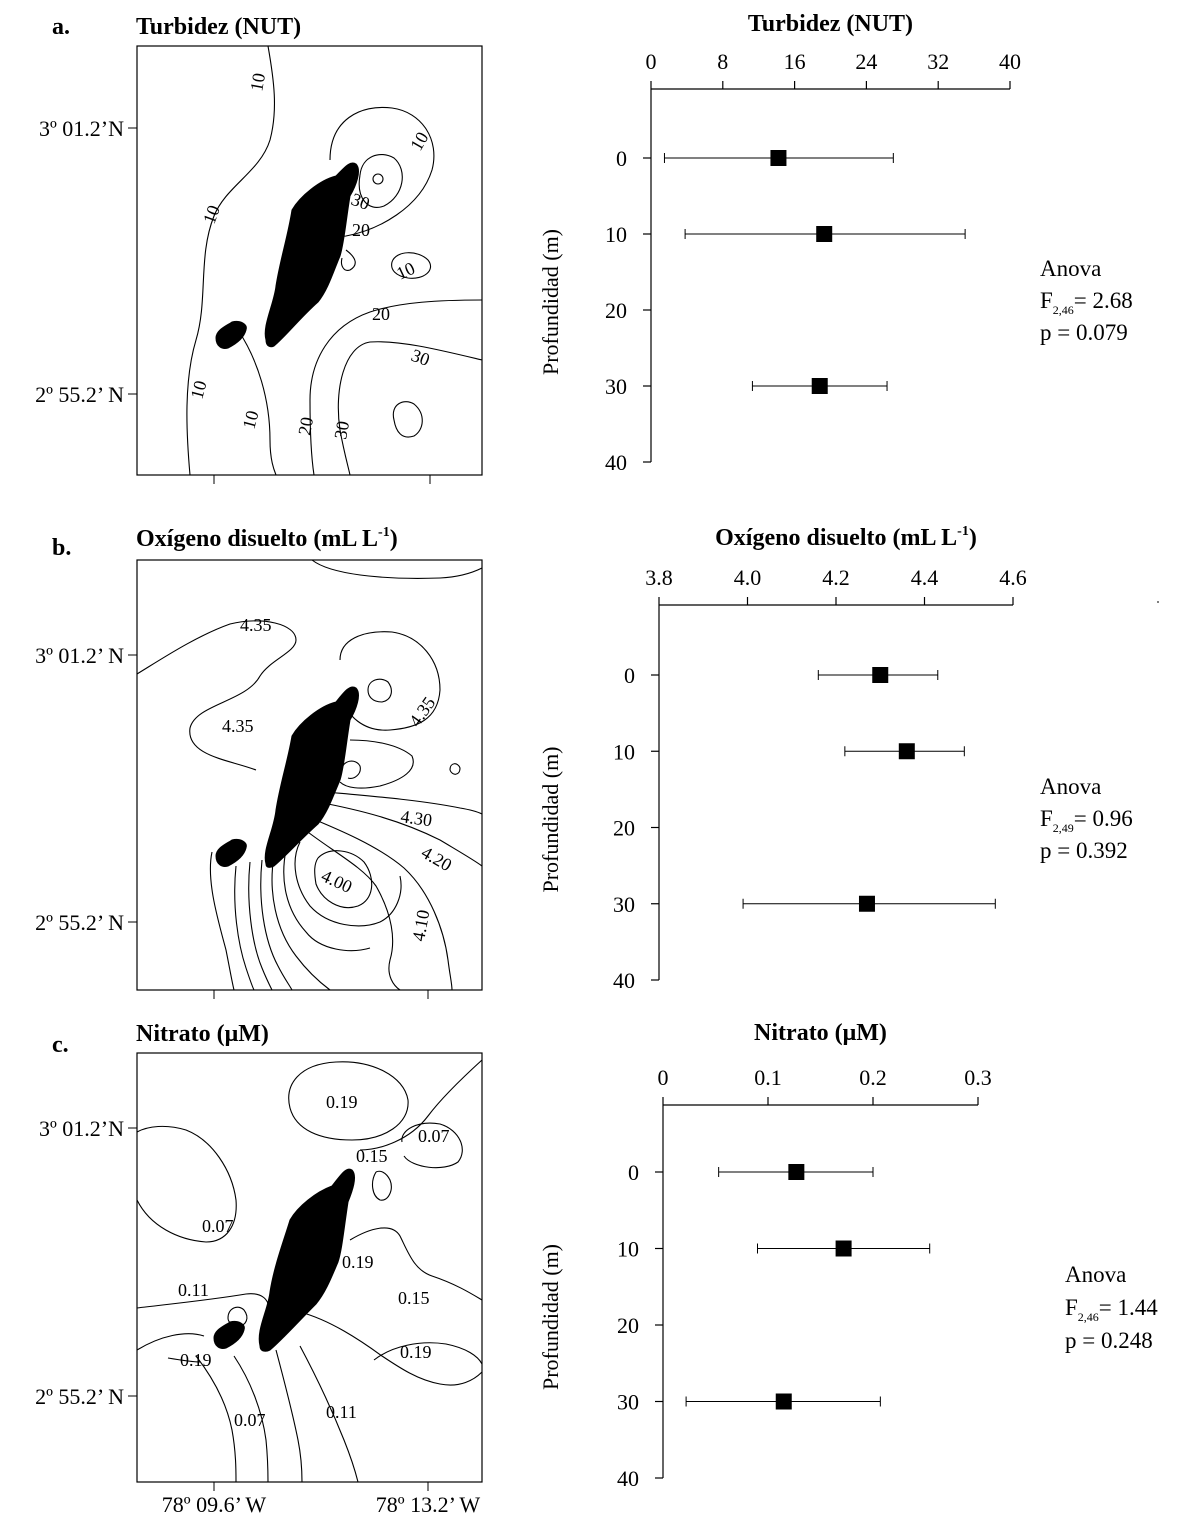  Describe the element at coordinates (81, 128) in the screenshot. I see `lat-top-label-a: 3º 01.2’N` at that location.